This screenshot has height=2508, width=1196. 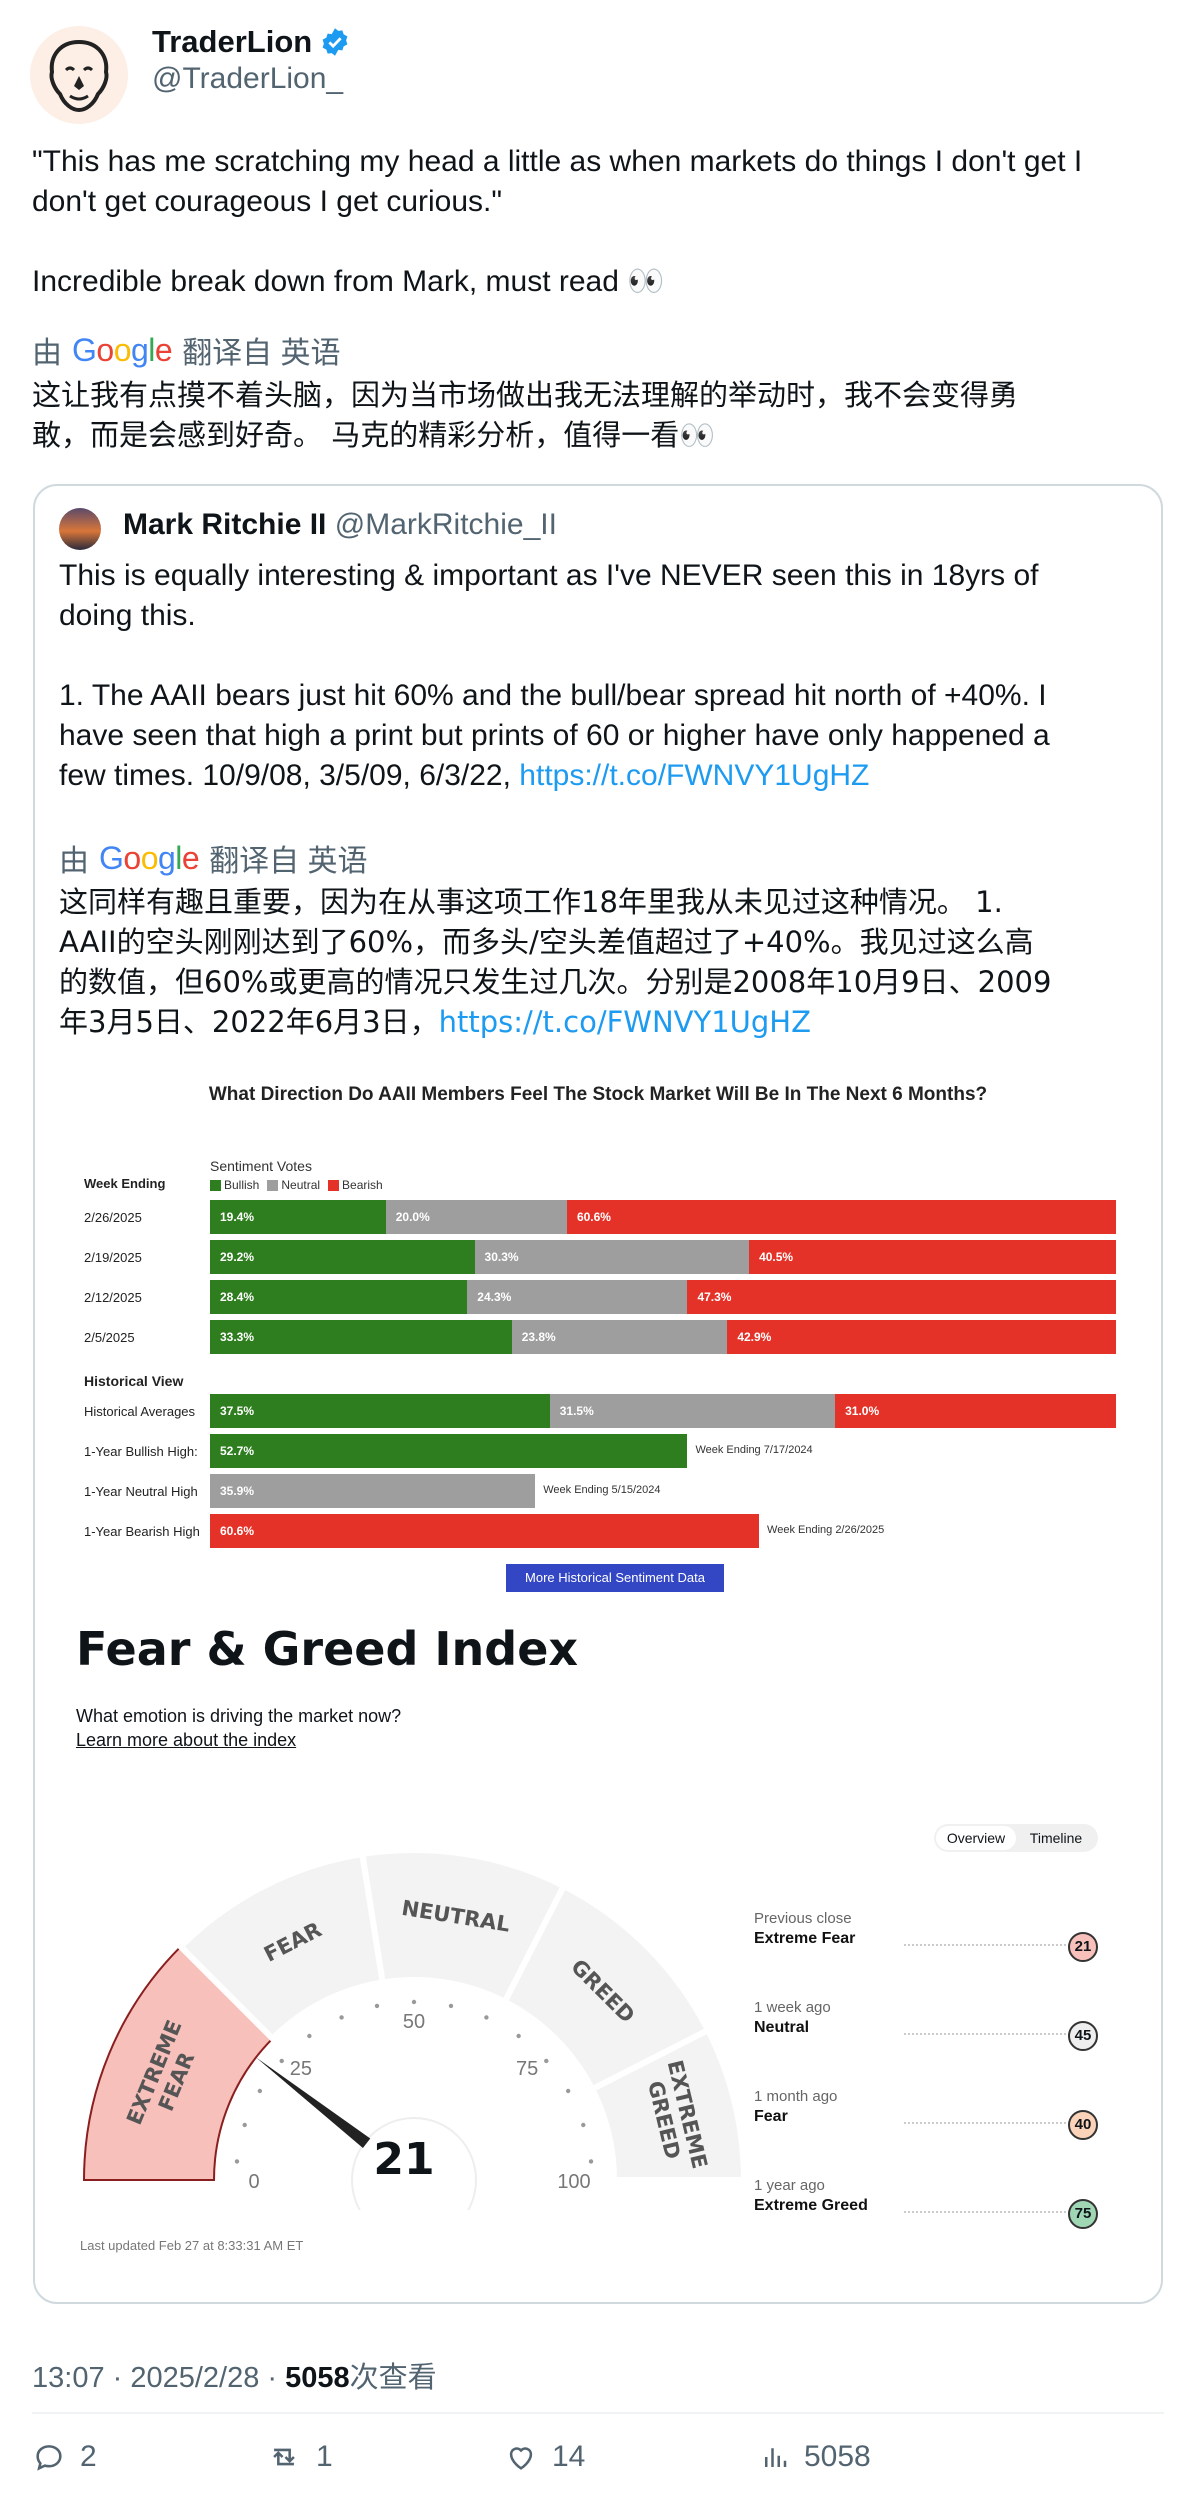 What do you see at coordinates (242, 1185) in the screenshot?
I see `legend-bullish: Bullish` at bounding box center [242, 1185].